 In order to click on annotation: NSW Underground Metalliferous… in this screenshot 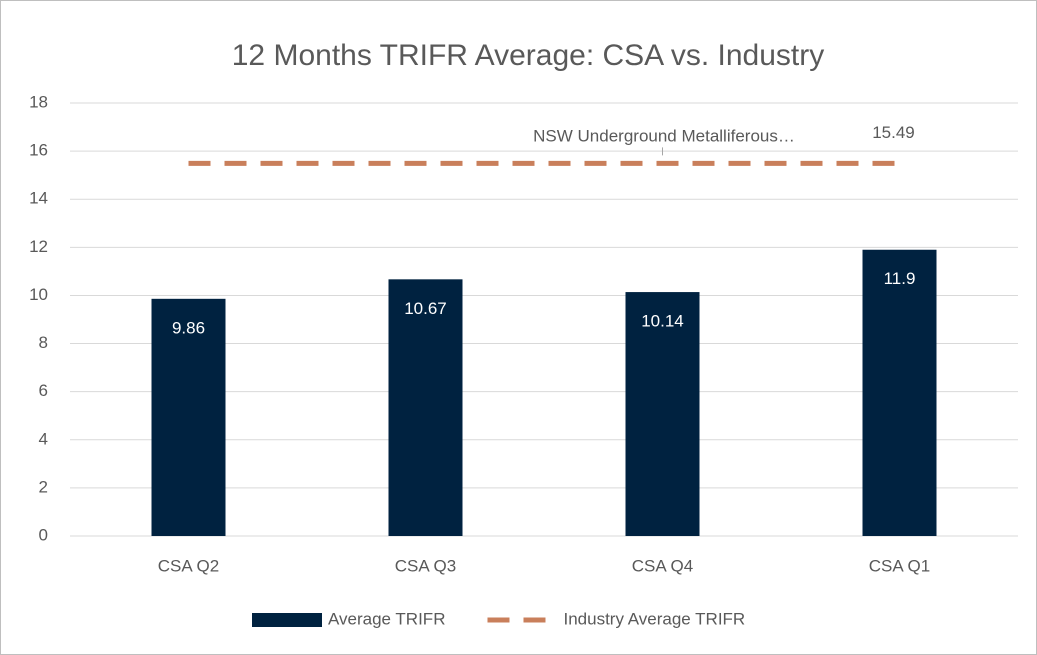, I will do `click(664, 135)`.